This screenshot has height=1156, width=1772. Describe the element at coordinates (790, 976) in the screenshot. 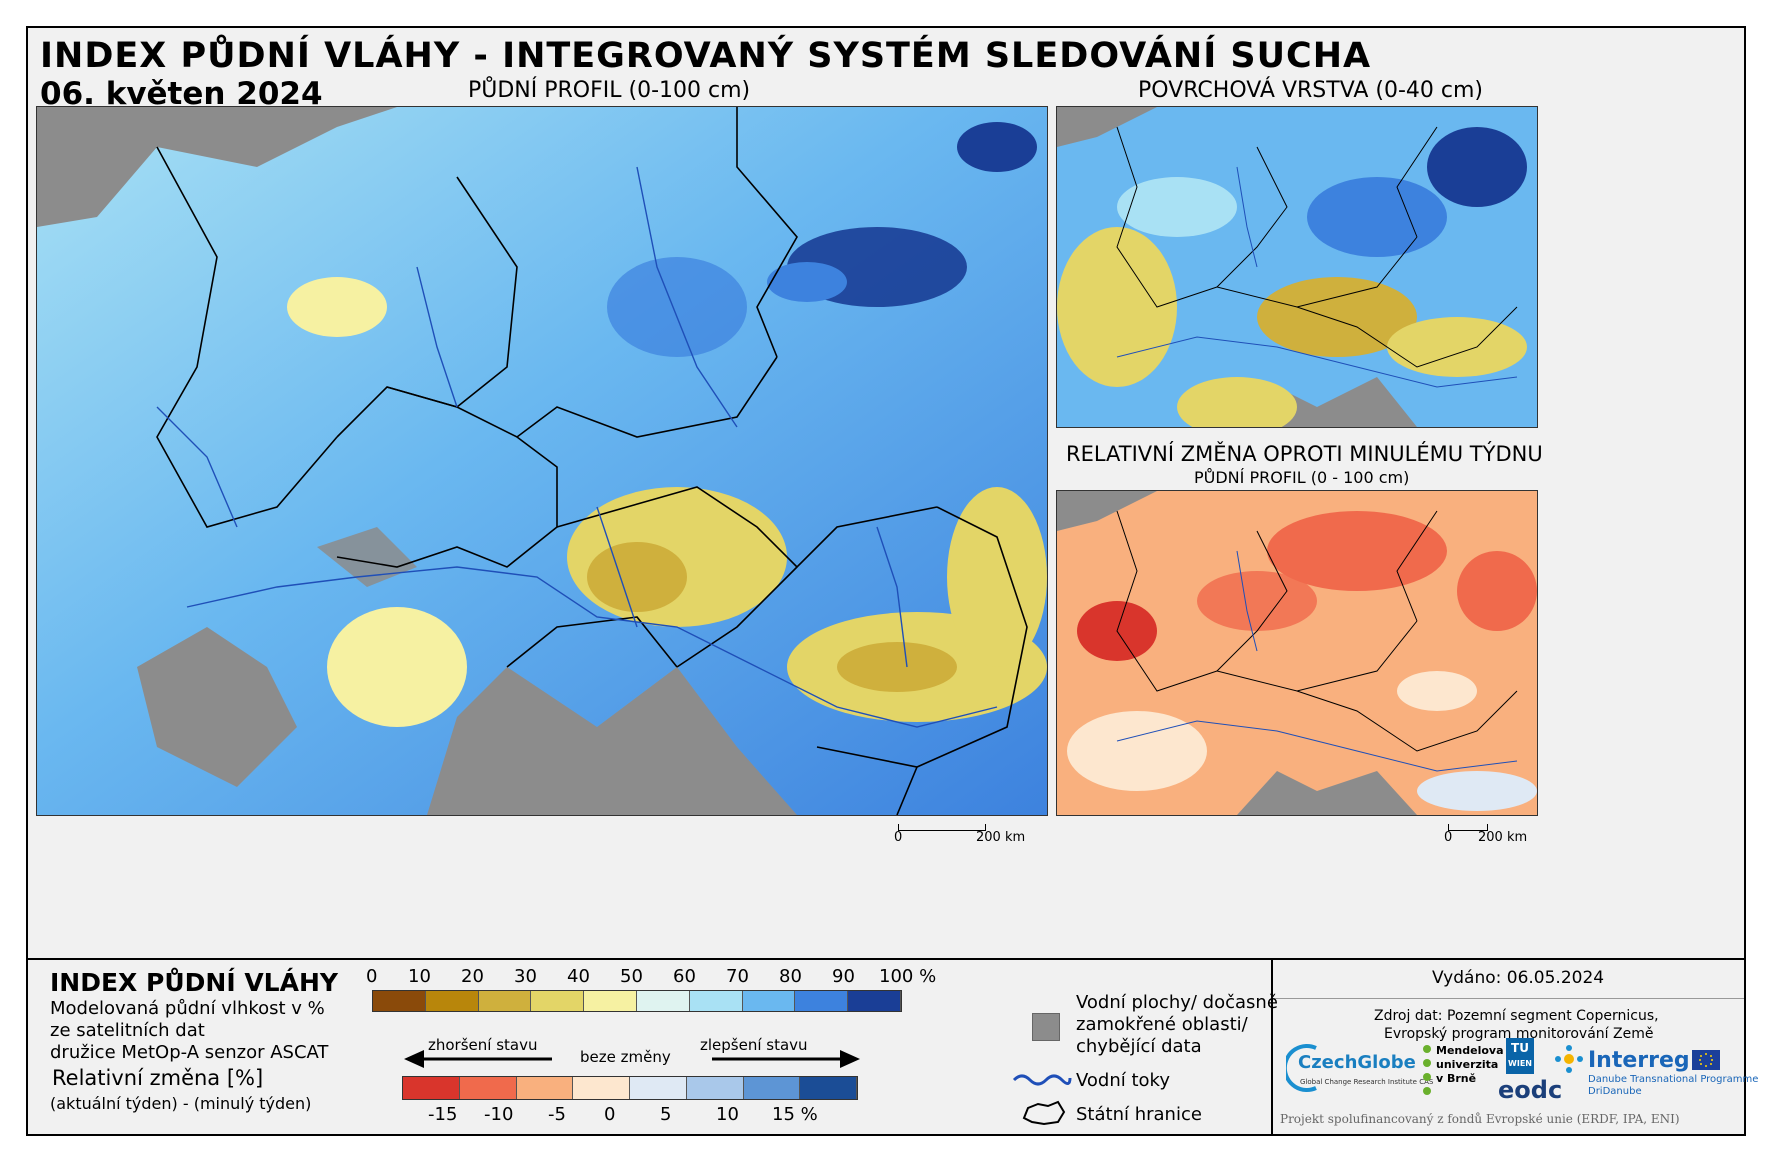

I see `index-tick: 80` at that location.